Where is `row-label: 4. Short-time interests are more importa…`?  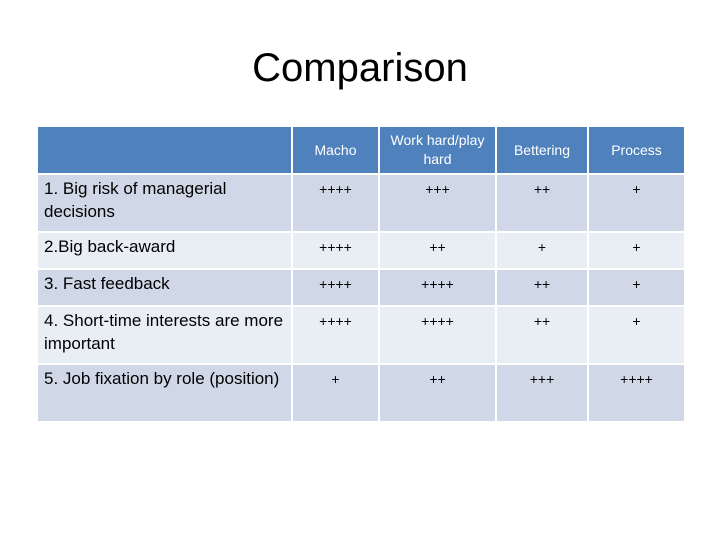
row-label: 4. Short-time interests are more importa… is located at coordinates (164, 335).